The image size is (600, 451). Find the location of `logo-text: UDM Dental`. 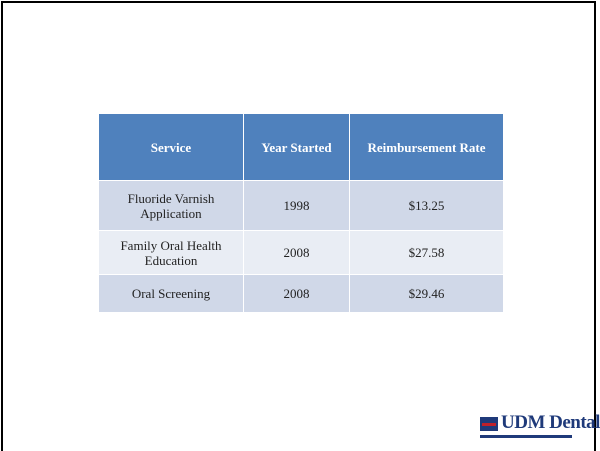

logo-text: UDM Dental is located at coordinates (550, 422).